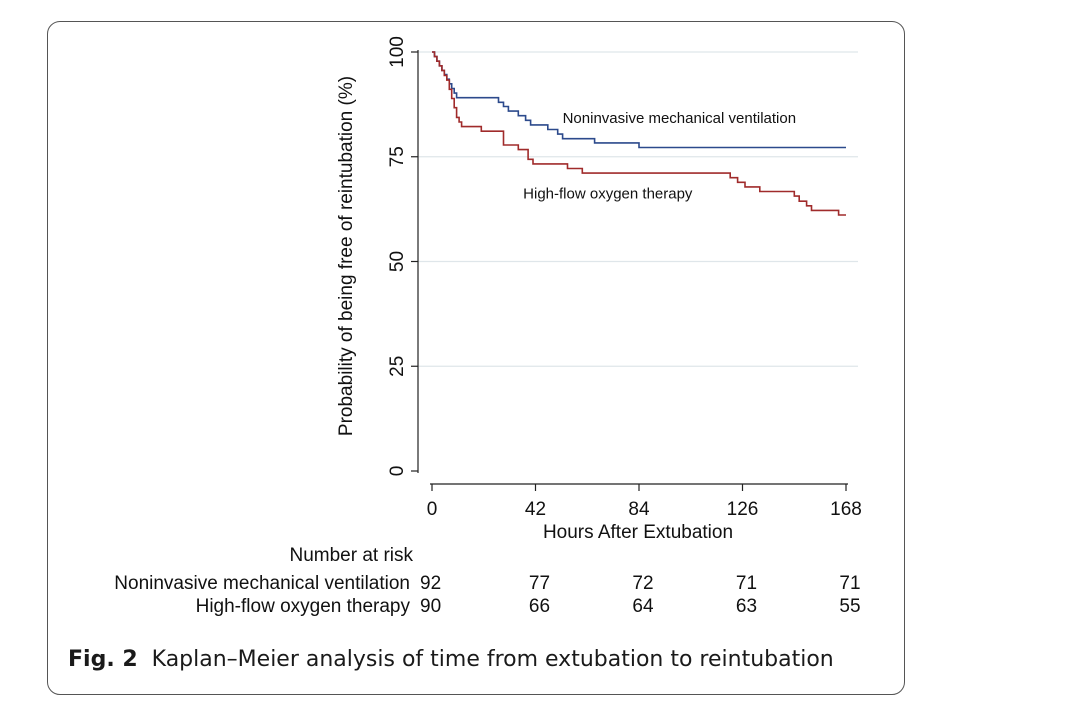  What do you see at coordinates (351, 555) in the screenshot?
I see `risk-table-title: Number at risk` at bounding box center [351, 555].